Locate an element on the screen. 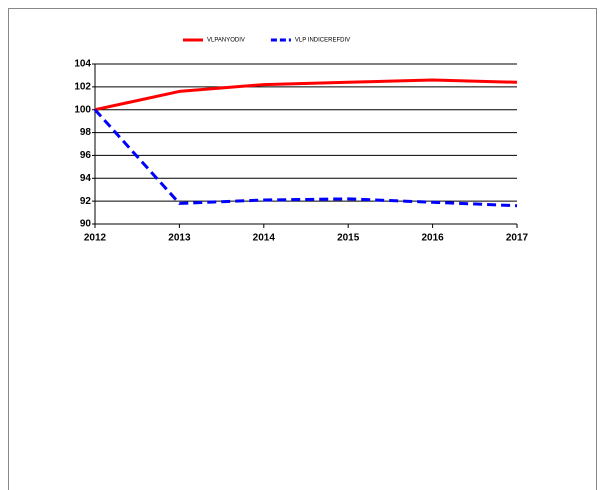  x-tick-label: 2017 is located at coordinates (517, 238).